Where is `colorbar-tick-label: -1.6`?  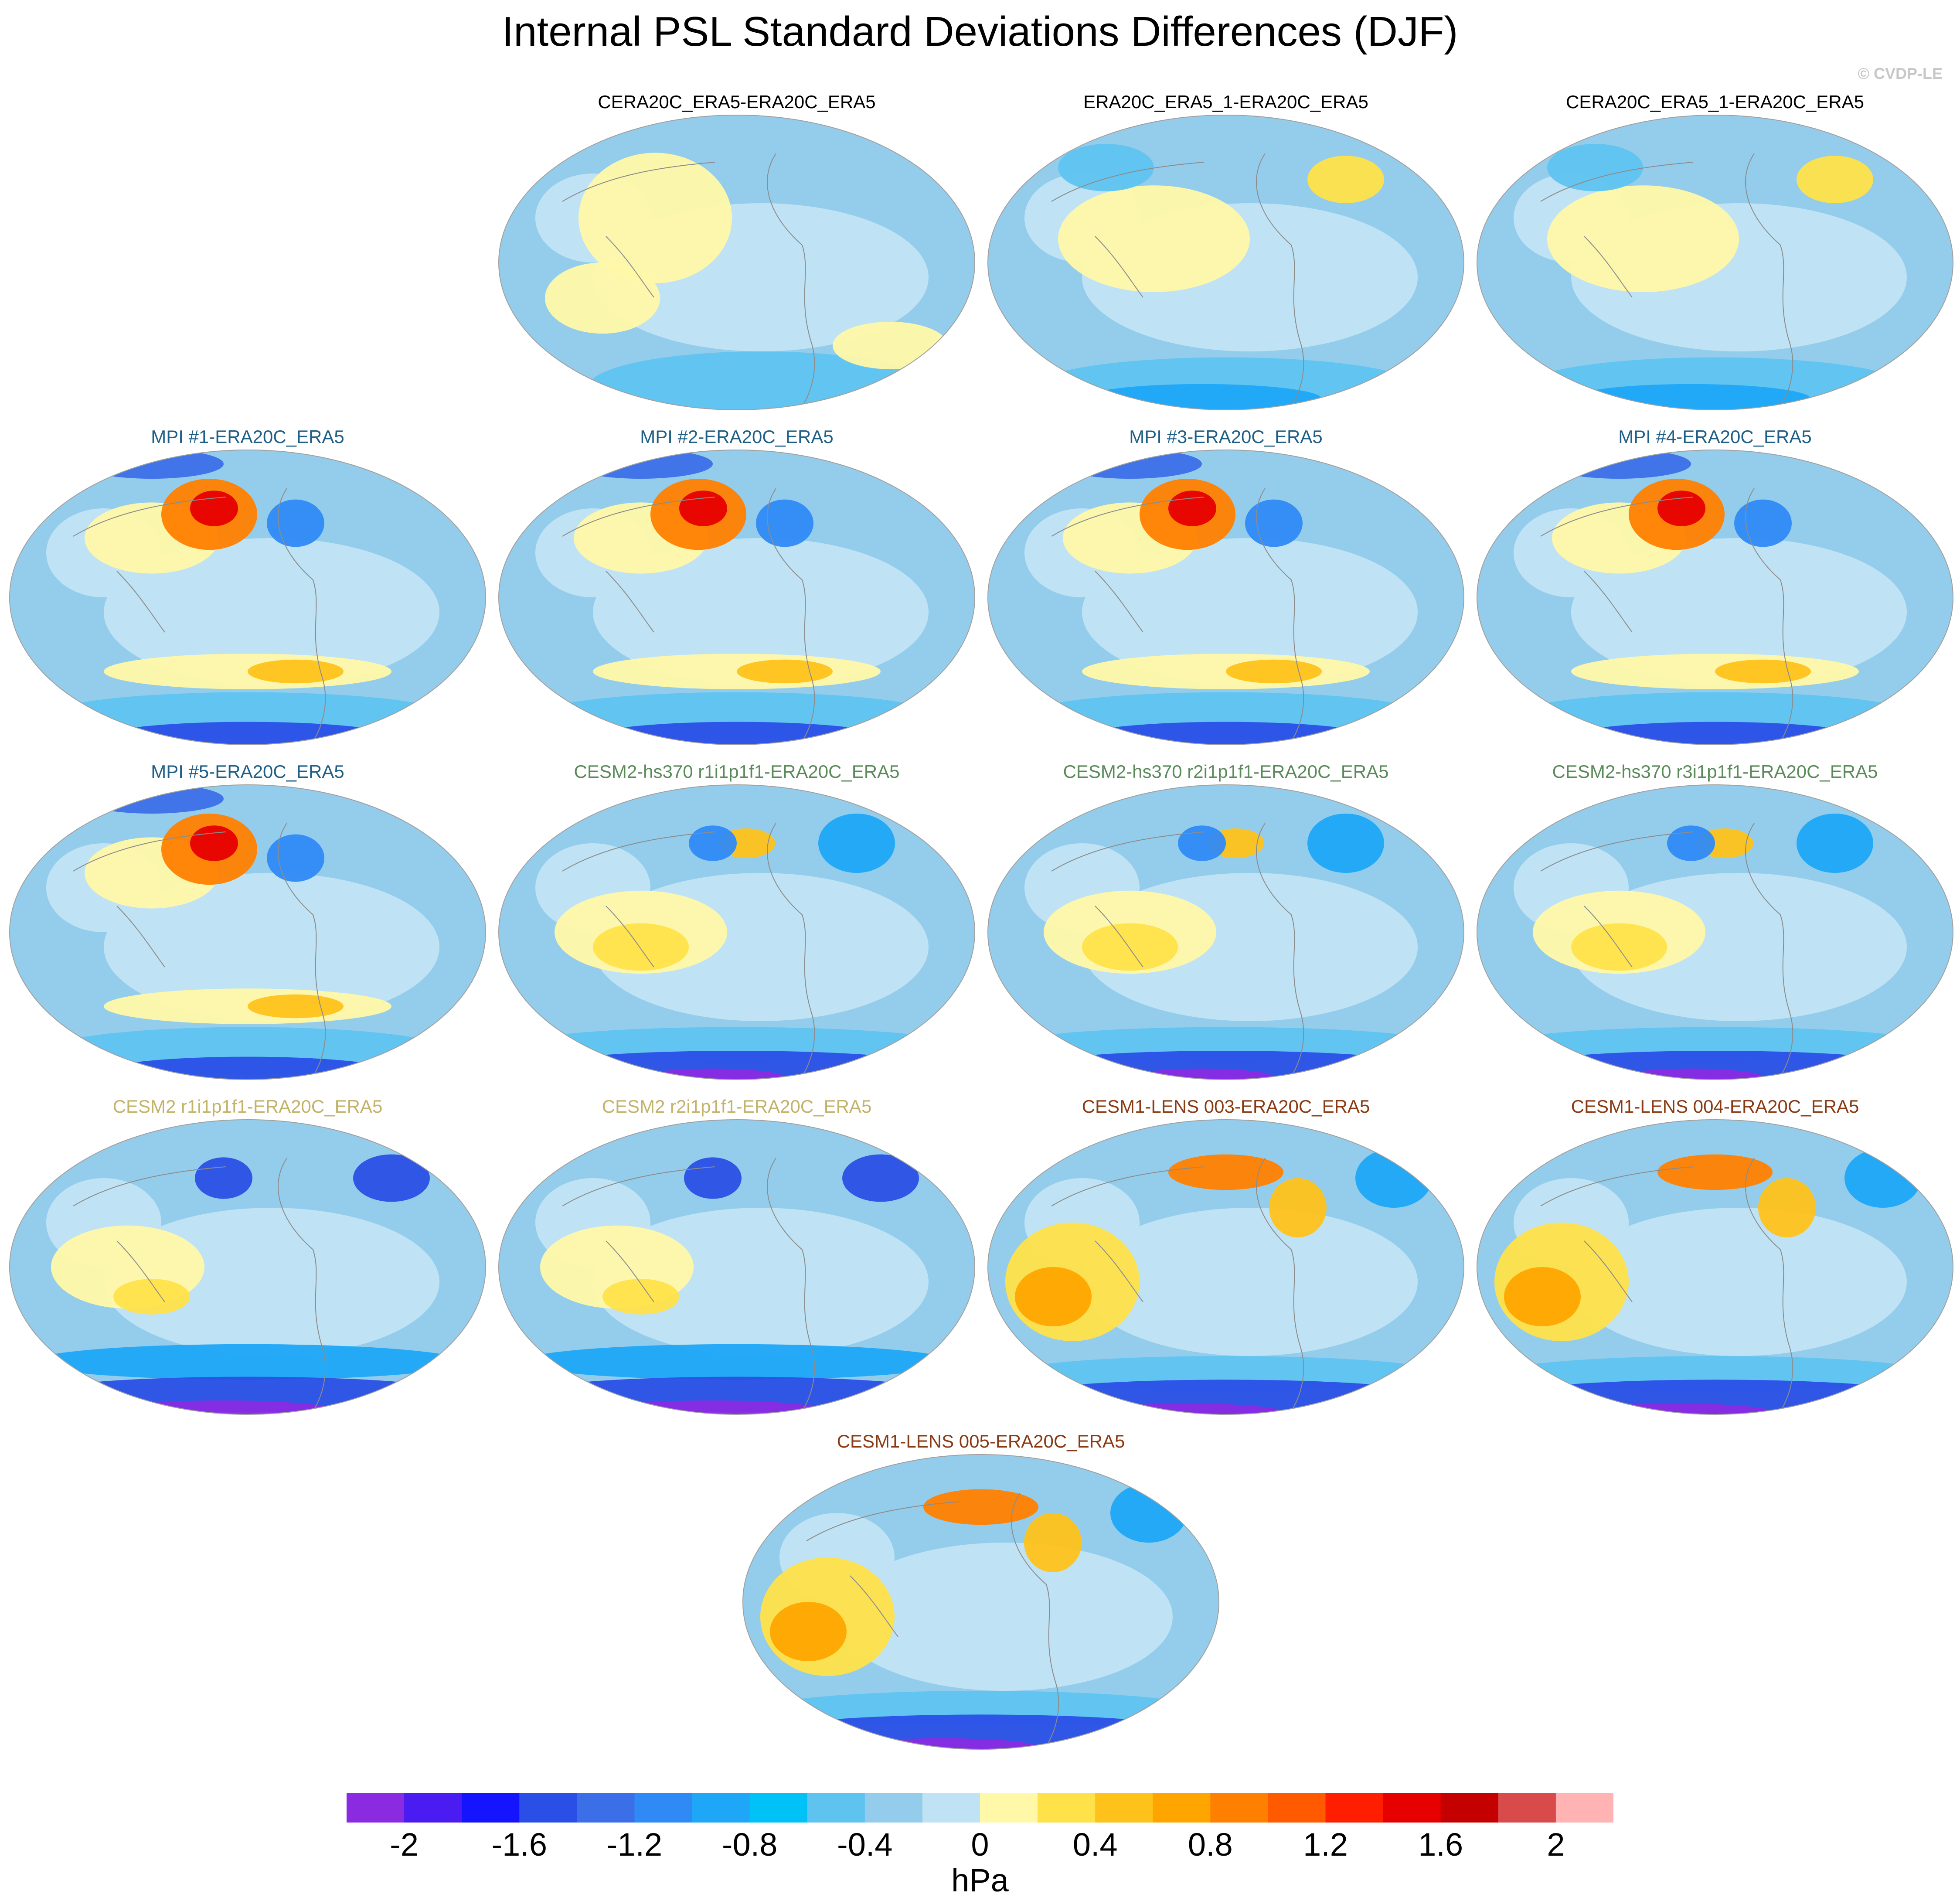
colorbar-tick-label: -1.6 is located at coordinates (519, 1844).